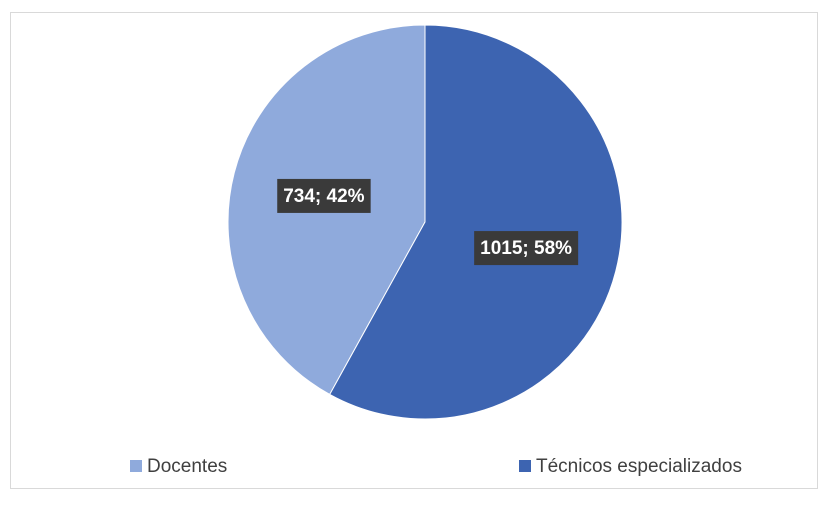 This screenshot has height=506, width=826. I want to click on data-label: 734; 42%, so click(323, 196).